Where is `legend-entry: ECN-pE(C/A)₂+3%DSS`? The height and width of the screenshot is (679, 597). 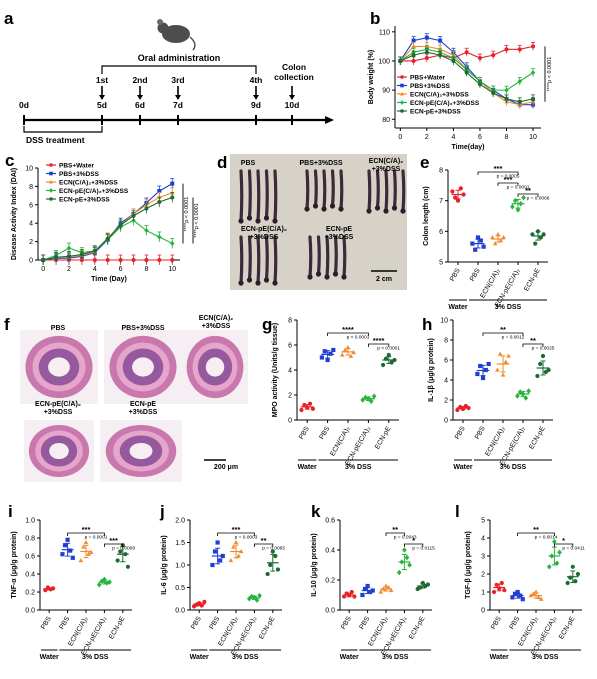 legend-entry: ECN-pE(C/A)₂+3%DSS is located at coordinates (445, 103).